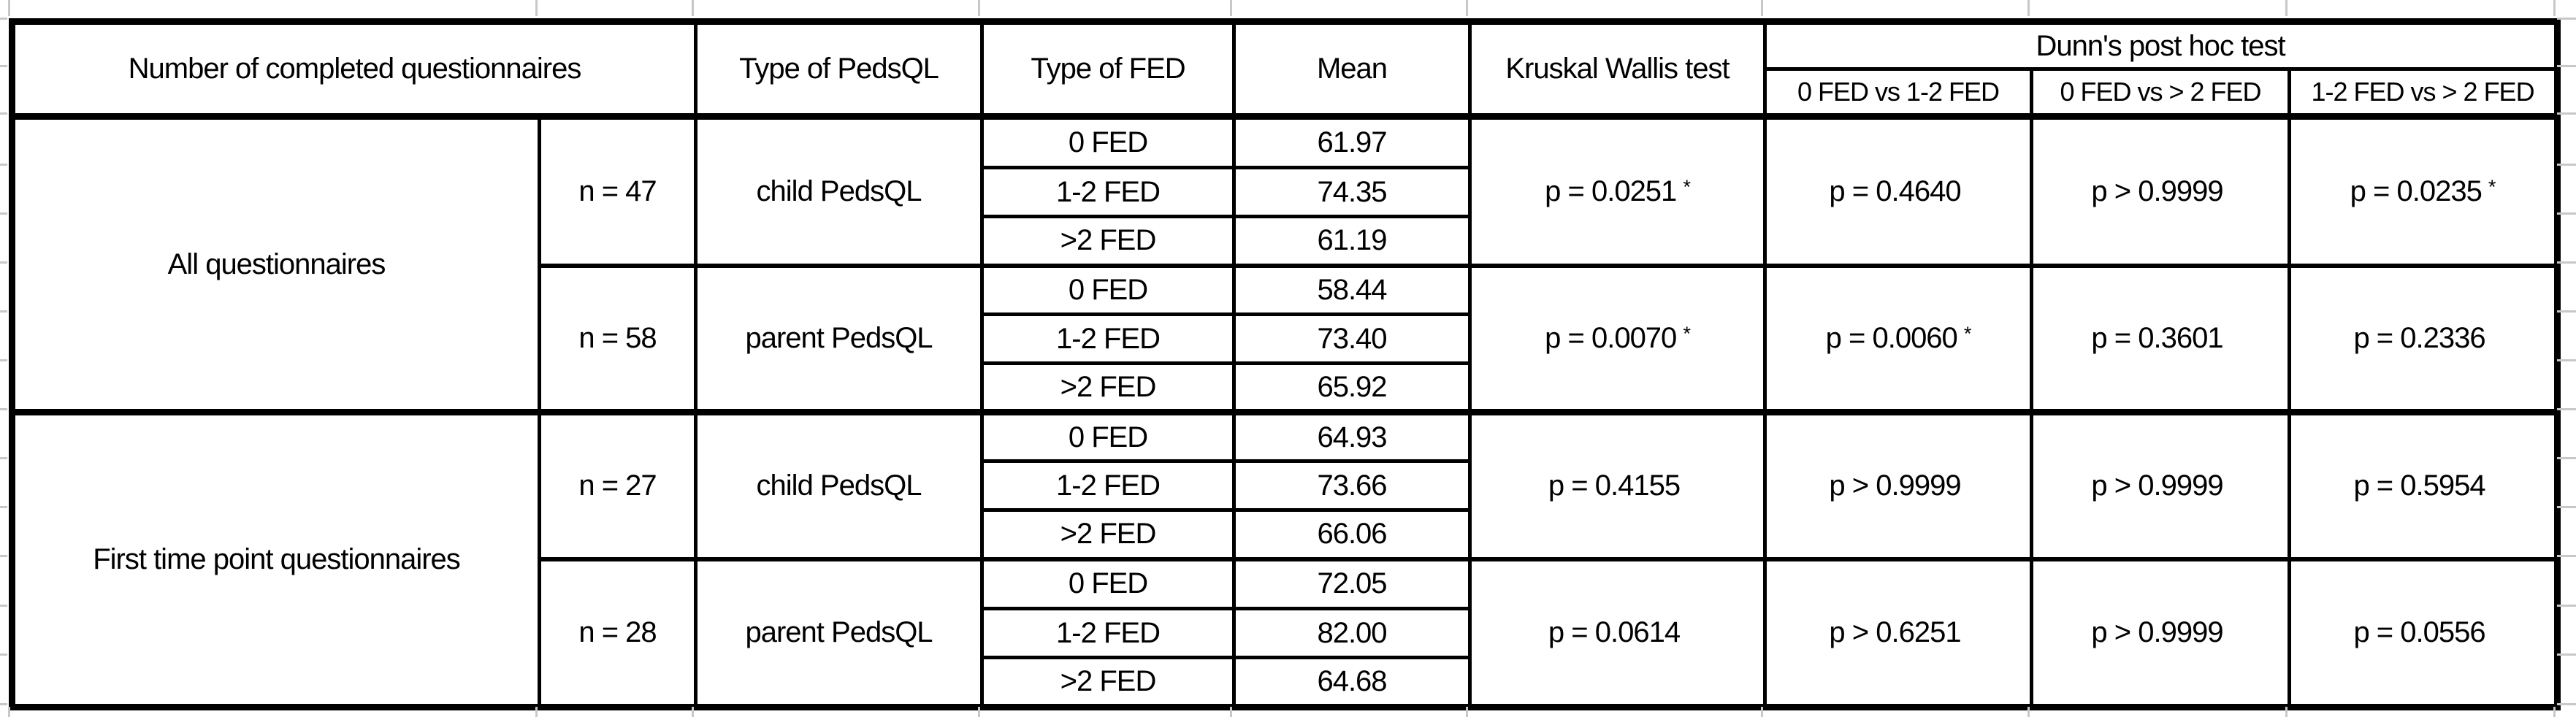  Describe the element at coordinates (2157, 337) in the screenshot. I see `dunn-p-value: p = 0.3601` at that location.